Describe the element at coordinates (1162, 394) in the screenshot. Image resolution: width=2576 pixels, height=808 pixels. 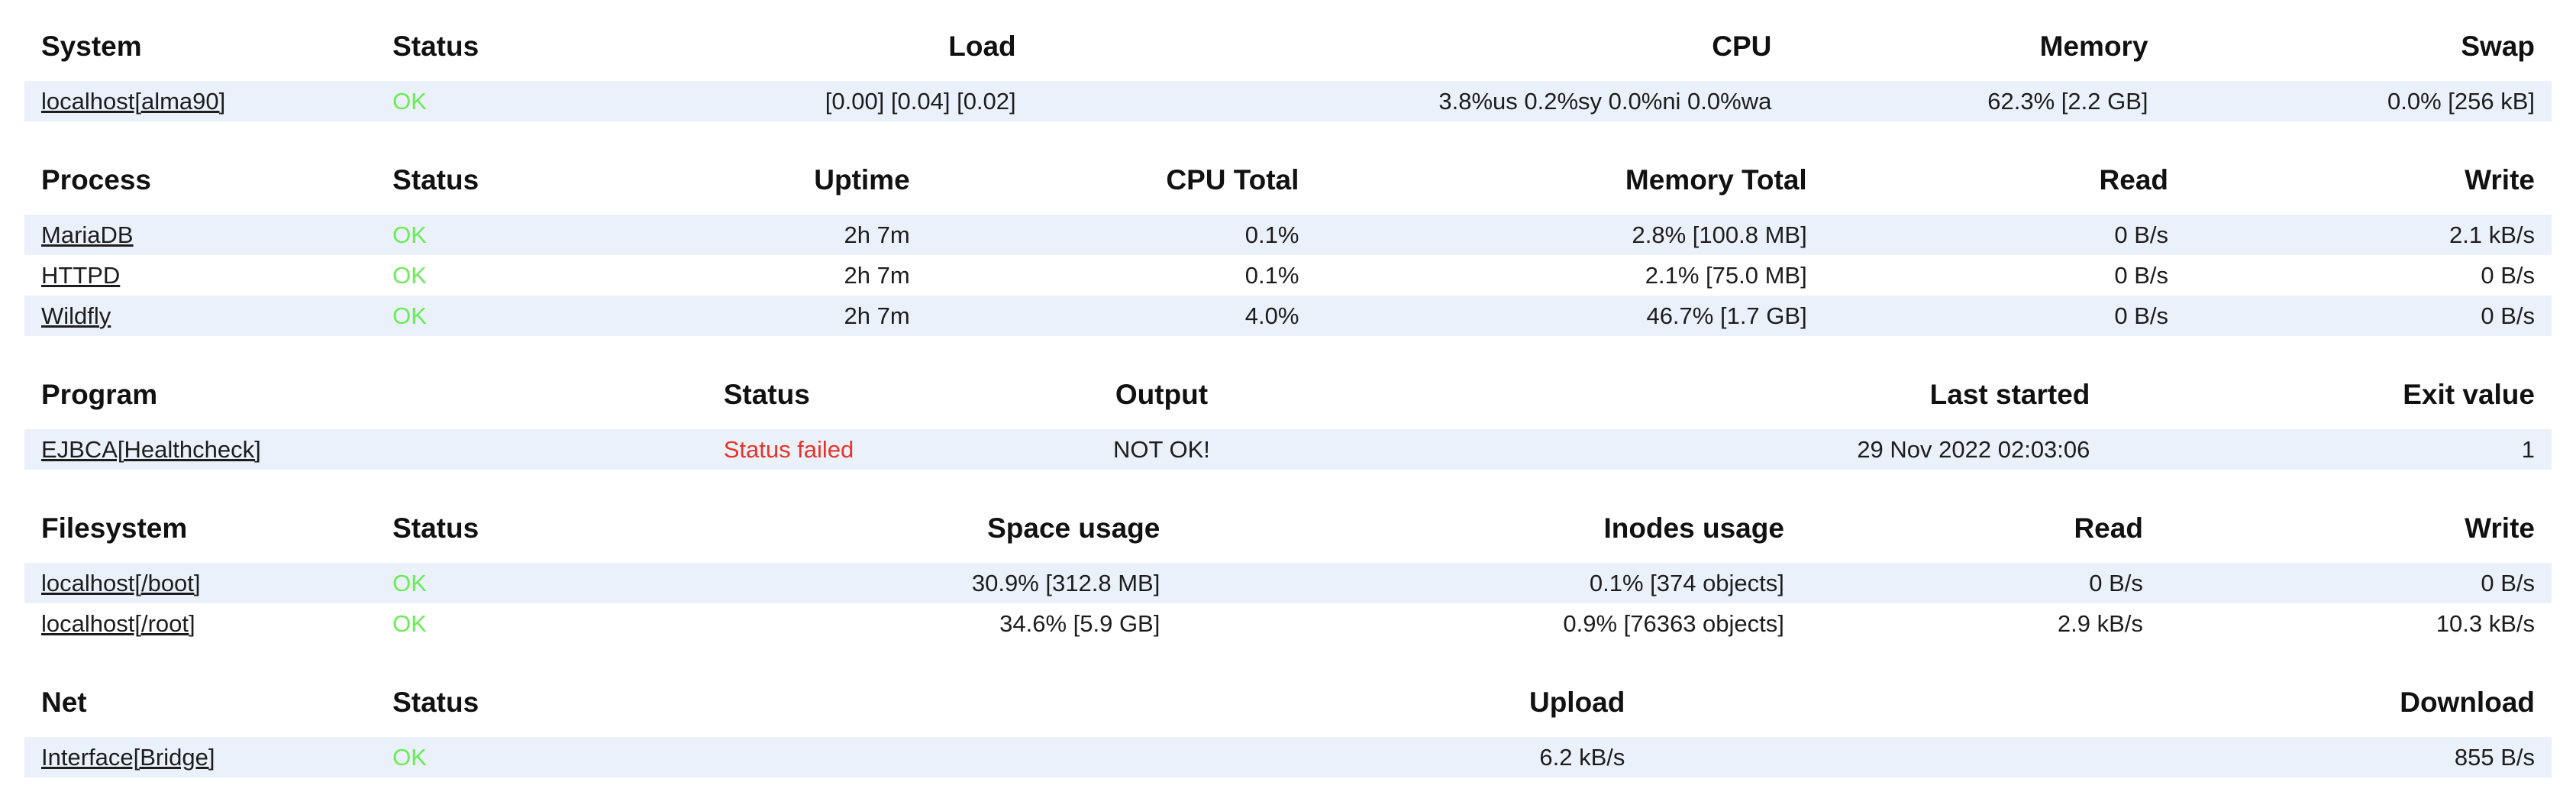
I see `column-header-output: Output` at that location.